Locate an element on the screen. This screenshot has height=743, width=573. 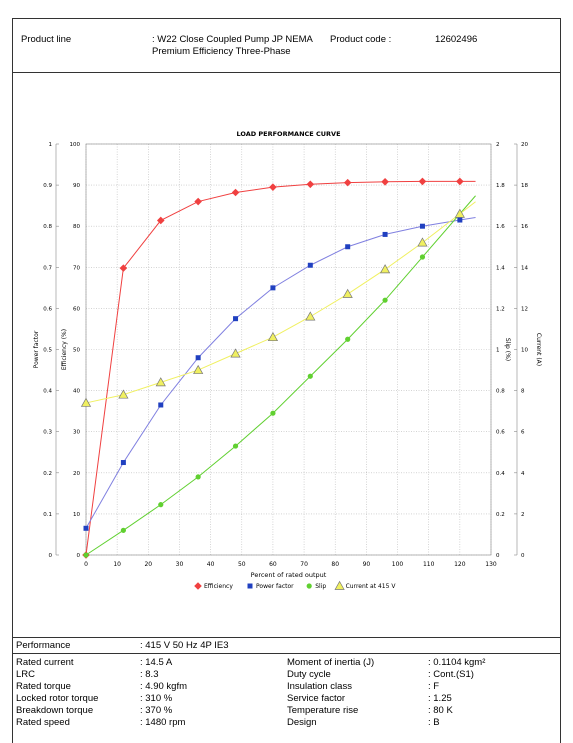
eff-tick-0: 0 is located at coordinates (79, 556).